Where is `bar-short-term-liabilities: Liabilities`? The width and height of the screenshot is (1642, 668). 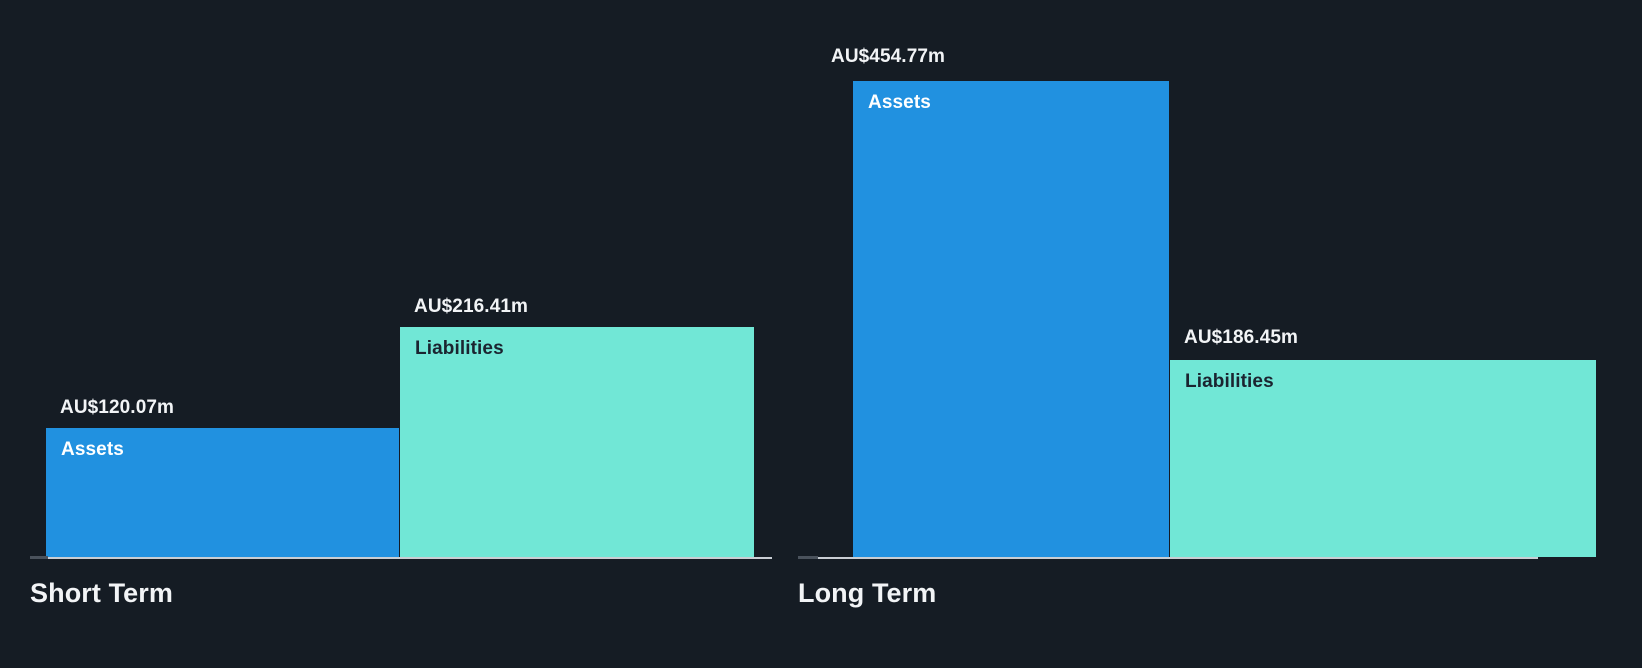
bar-short-term-liabilities: Liabilities is located at coordinates (577, 442).